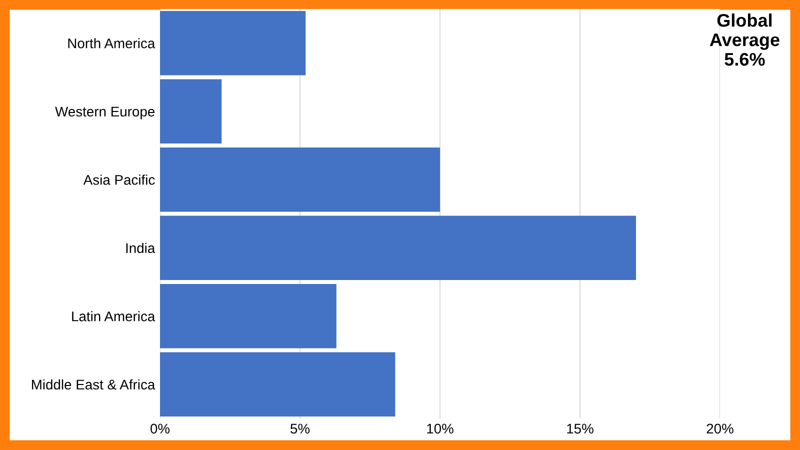 Image resolution: width=800 pixels, height=450 pixels. Describe the element at coordinates (745, 40) in the screenshot. I see `annotation: Global Average 5.6%` at that location.